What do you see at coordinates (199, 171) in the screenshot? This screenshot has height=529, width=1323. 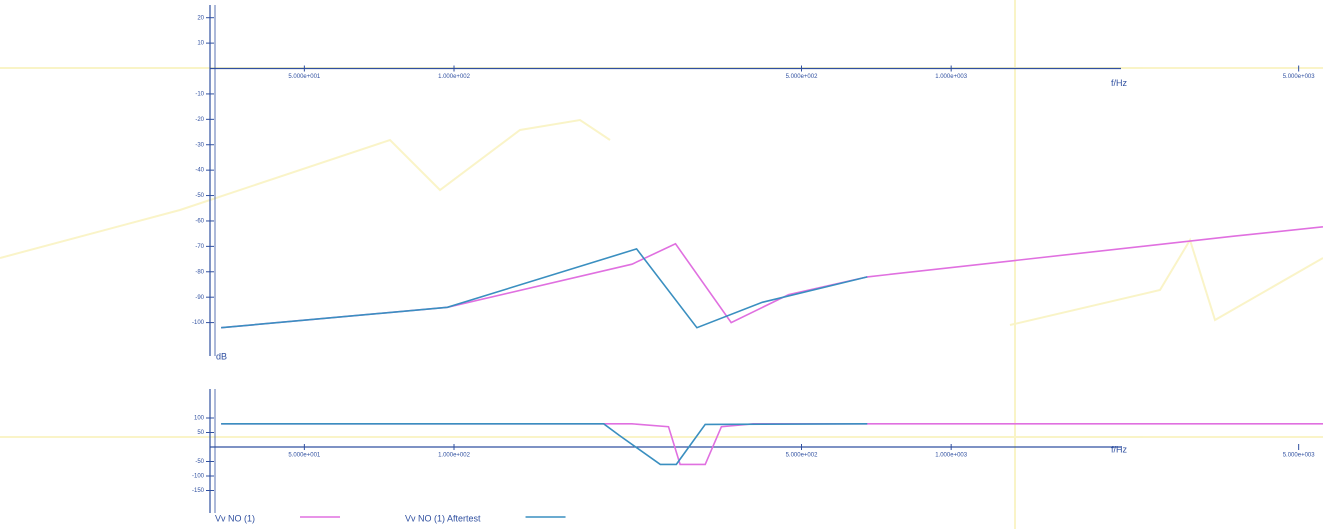 I see `y-tick-label: -40` at bounding box center [199, 171].